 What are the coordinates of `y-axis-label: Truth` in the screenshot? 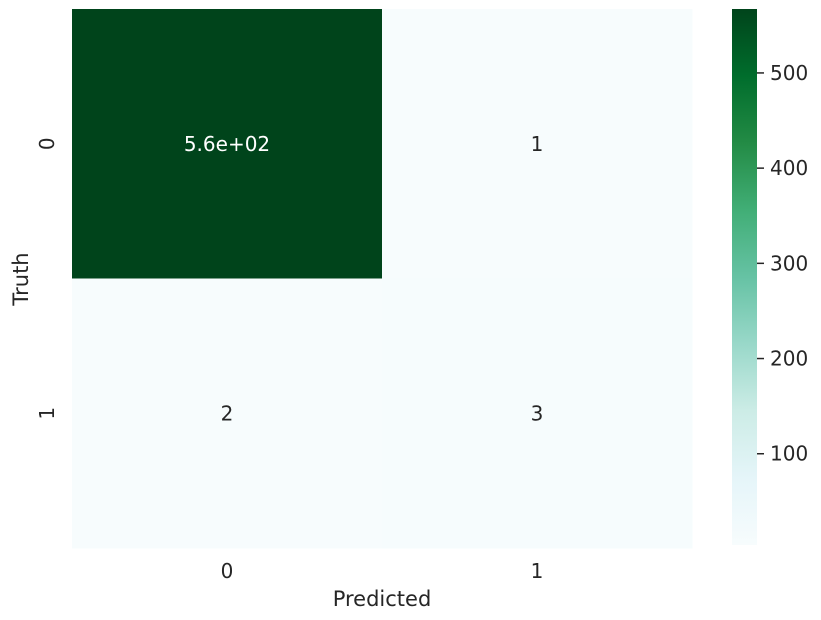 It's located at (21, 279).